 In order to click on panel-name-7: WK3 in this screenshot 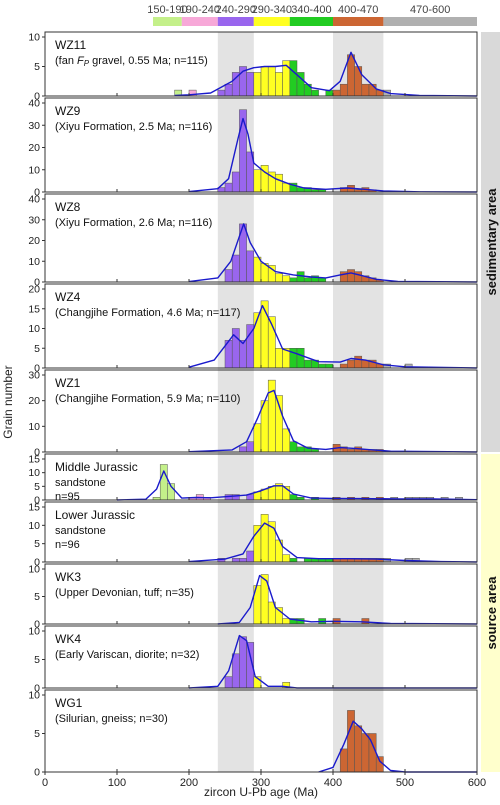, I will do `click(68, 577)`.